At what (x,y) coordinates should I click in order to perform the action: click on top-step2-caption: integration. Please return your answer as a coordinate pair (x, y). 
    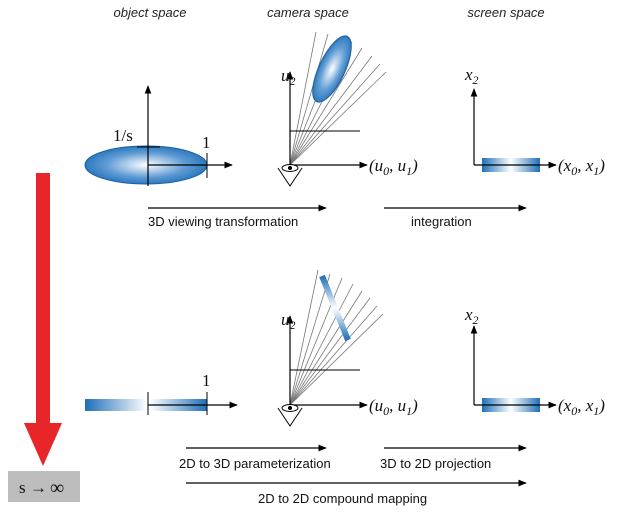
    Looking at the image, I should click on (441, 221).